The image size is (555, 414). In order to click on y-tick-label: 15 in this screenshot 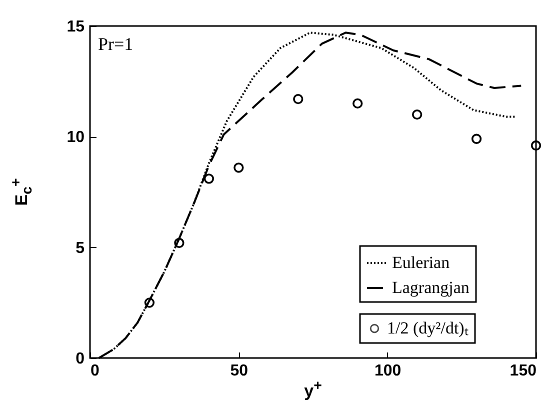, I will do `click(75, 27)`.